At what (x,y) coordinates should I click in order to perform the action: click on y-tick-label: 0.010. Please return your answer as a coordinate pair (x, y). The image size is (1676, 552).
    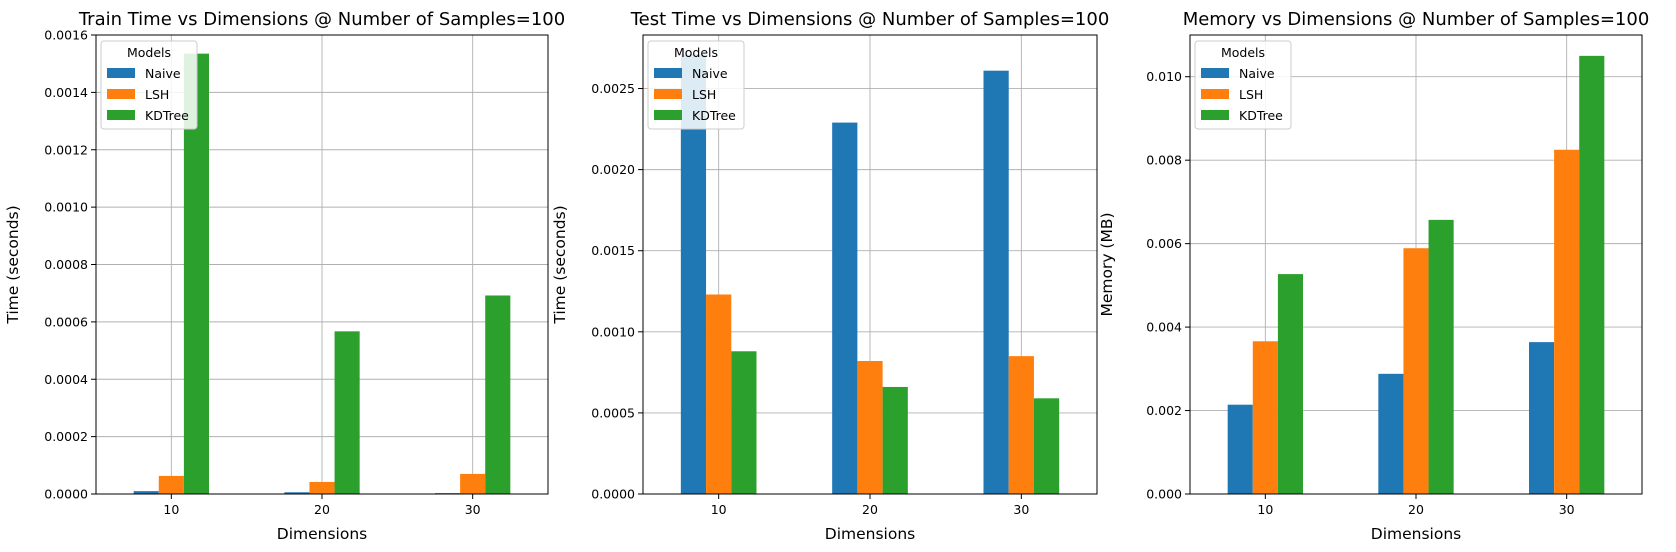
    Looking at the image, I should click on (1164, 76).